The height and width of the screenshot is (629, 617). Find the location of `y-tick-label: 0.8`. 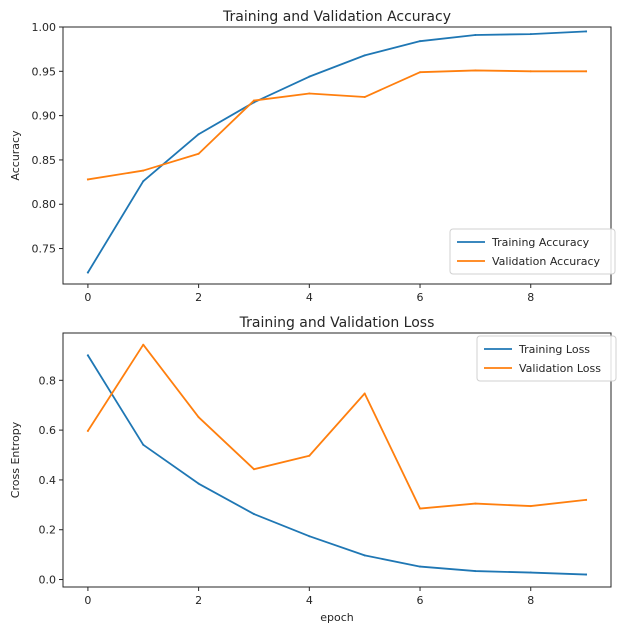

y-tick-label: 0.8 is located at coordinates (48, 380).